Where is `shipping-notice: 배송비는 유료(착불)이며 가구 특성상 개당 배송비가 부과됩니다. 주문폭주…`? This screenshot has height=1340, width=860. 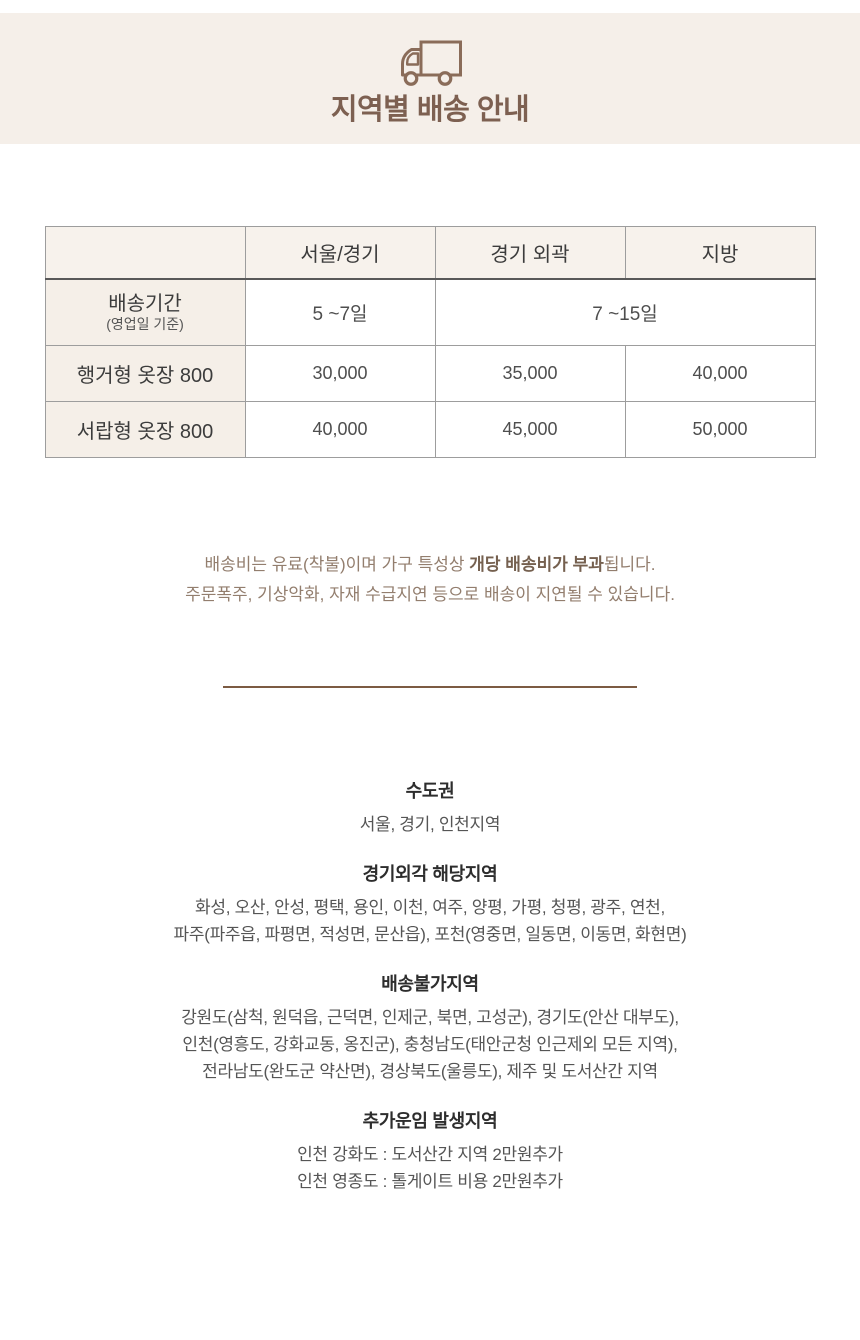
shipping-notice: 배송비는 유료(착불)이며 가구 특성상 개당 배송비가 부과됩니다. 주문폭주… is located at coordinates (430, 580).